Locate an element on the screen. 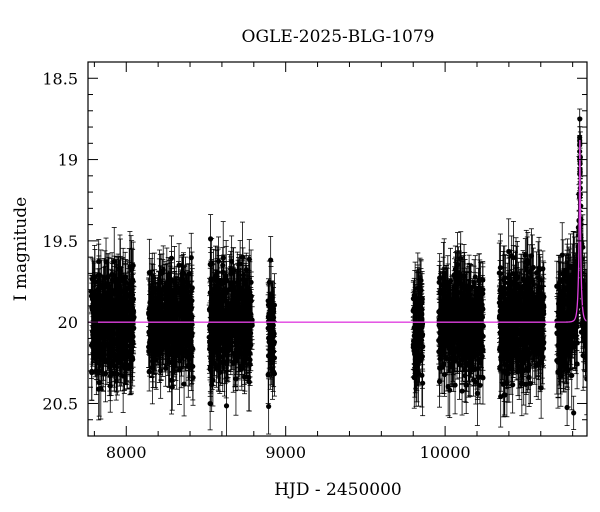  y-tick-label: 19 is located at coordinates (68, 160).